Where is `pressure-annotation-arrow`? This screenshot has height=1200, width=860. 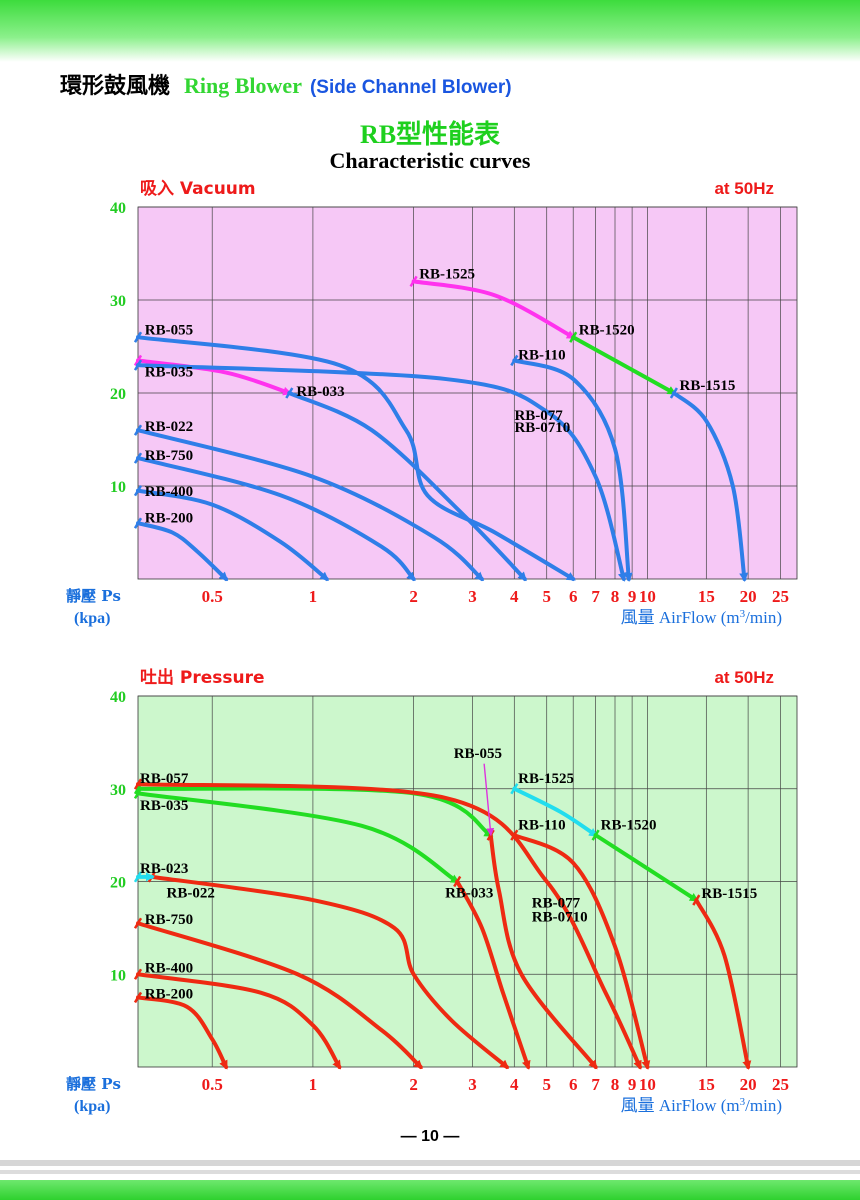
pressure-annotation-arrow is located at coordinates (489, 800).